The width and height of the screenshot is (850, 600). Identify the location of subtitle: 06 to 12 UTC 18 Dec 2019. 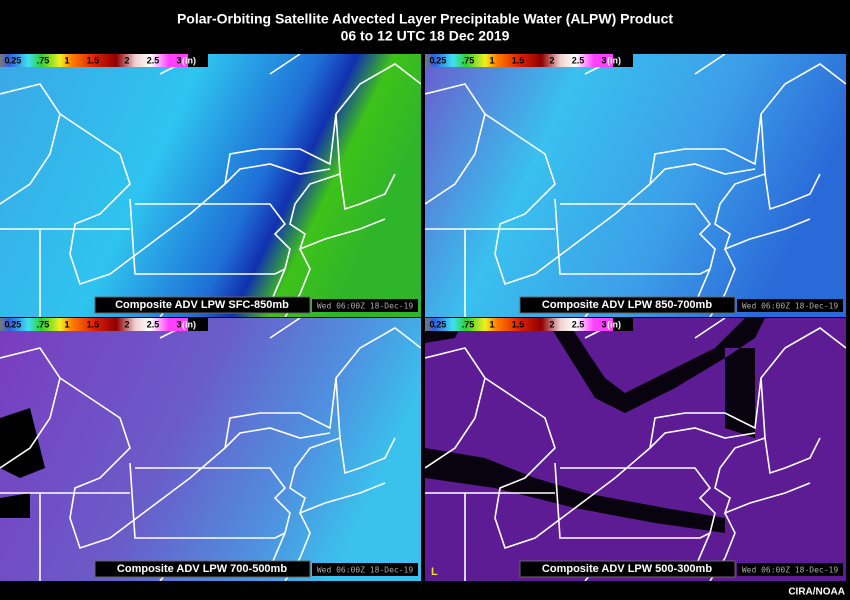
(425, 36).